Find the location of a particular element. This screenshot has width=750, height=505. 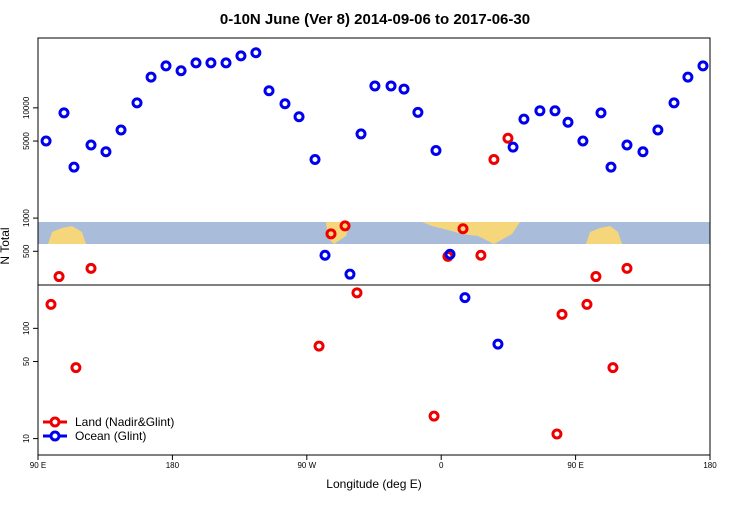

x-tick-label: 90 W is located at coordinates (306, 465).